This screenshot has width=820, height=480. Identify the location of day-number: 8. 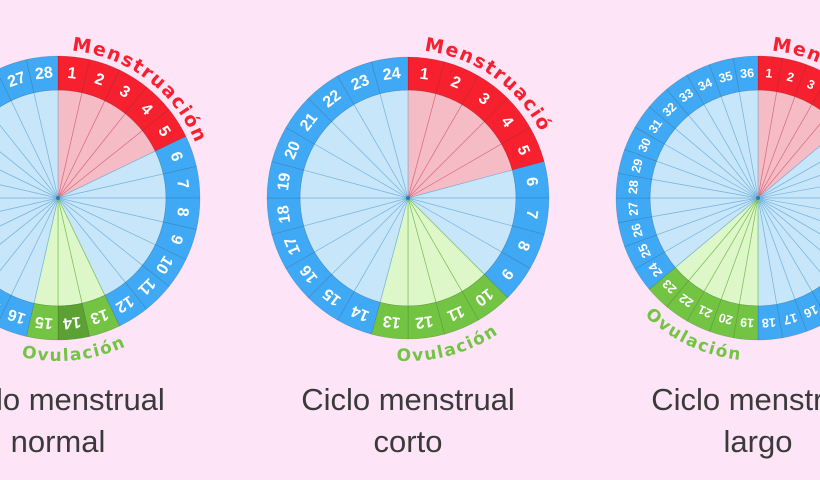
(182, 212).